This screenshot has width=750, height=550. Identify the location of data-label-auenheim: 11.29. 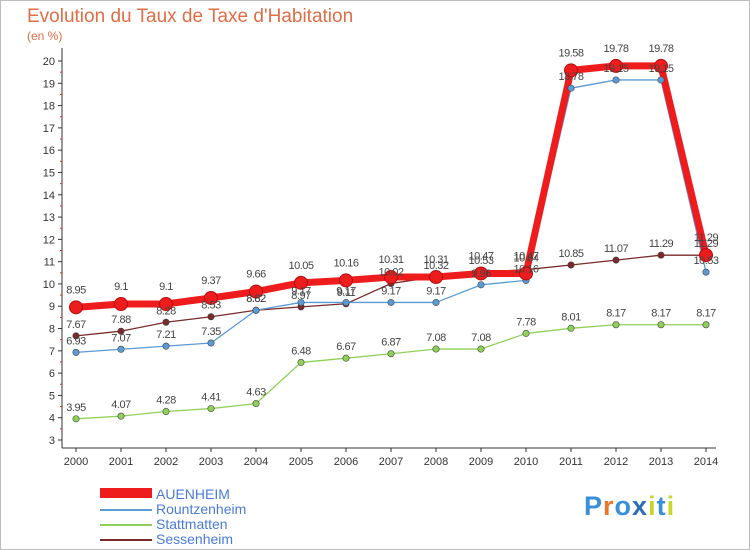
(706, 238).